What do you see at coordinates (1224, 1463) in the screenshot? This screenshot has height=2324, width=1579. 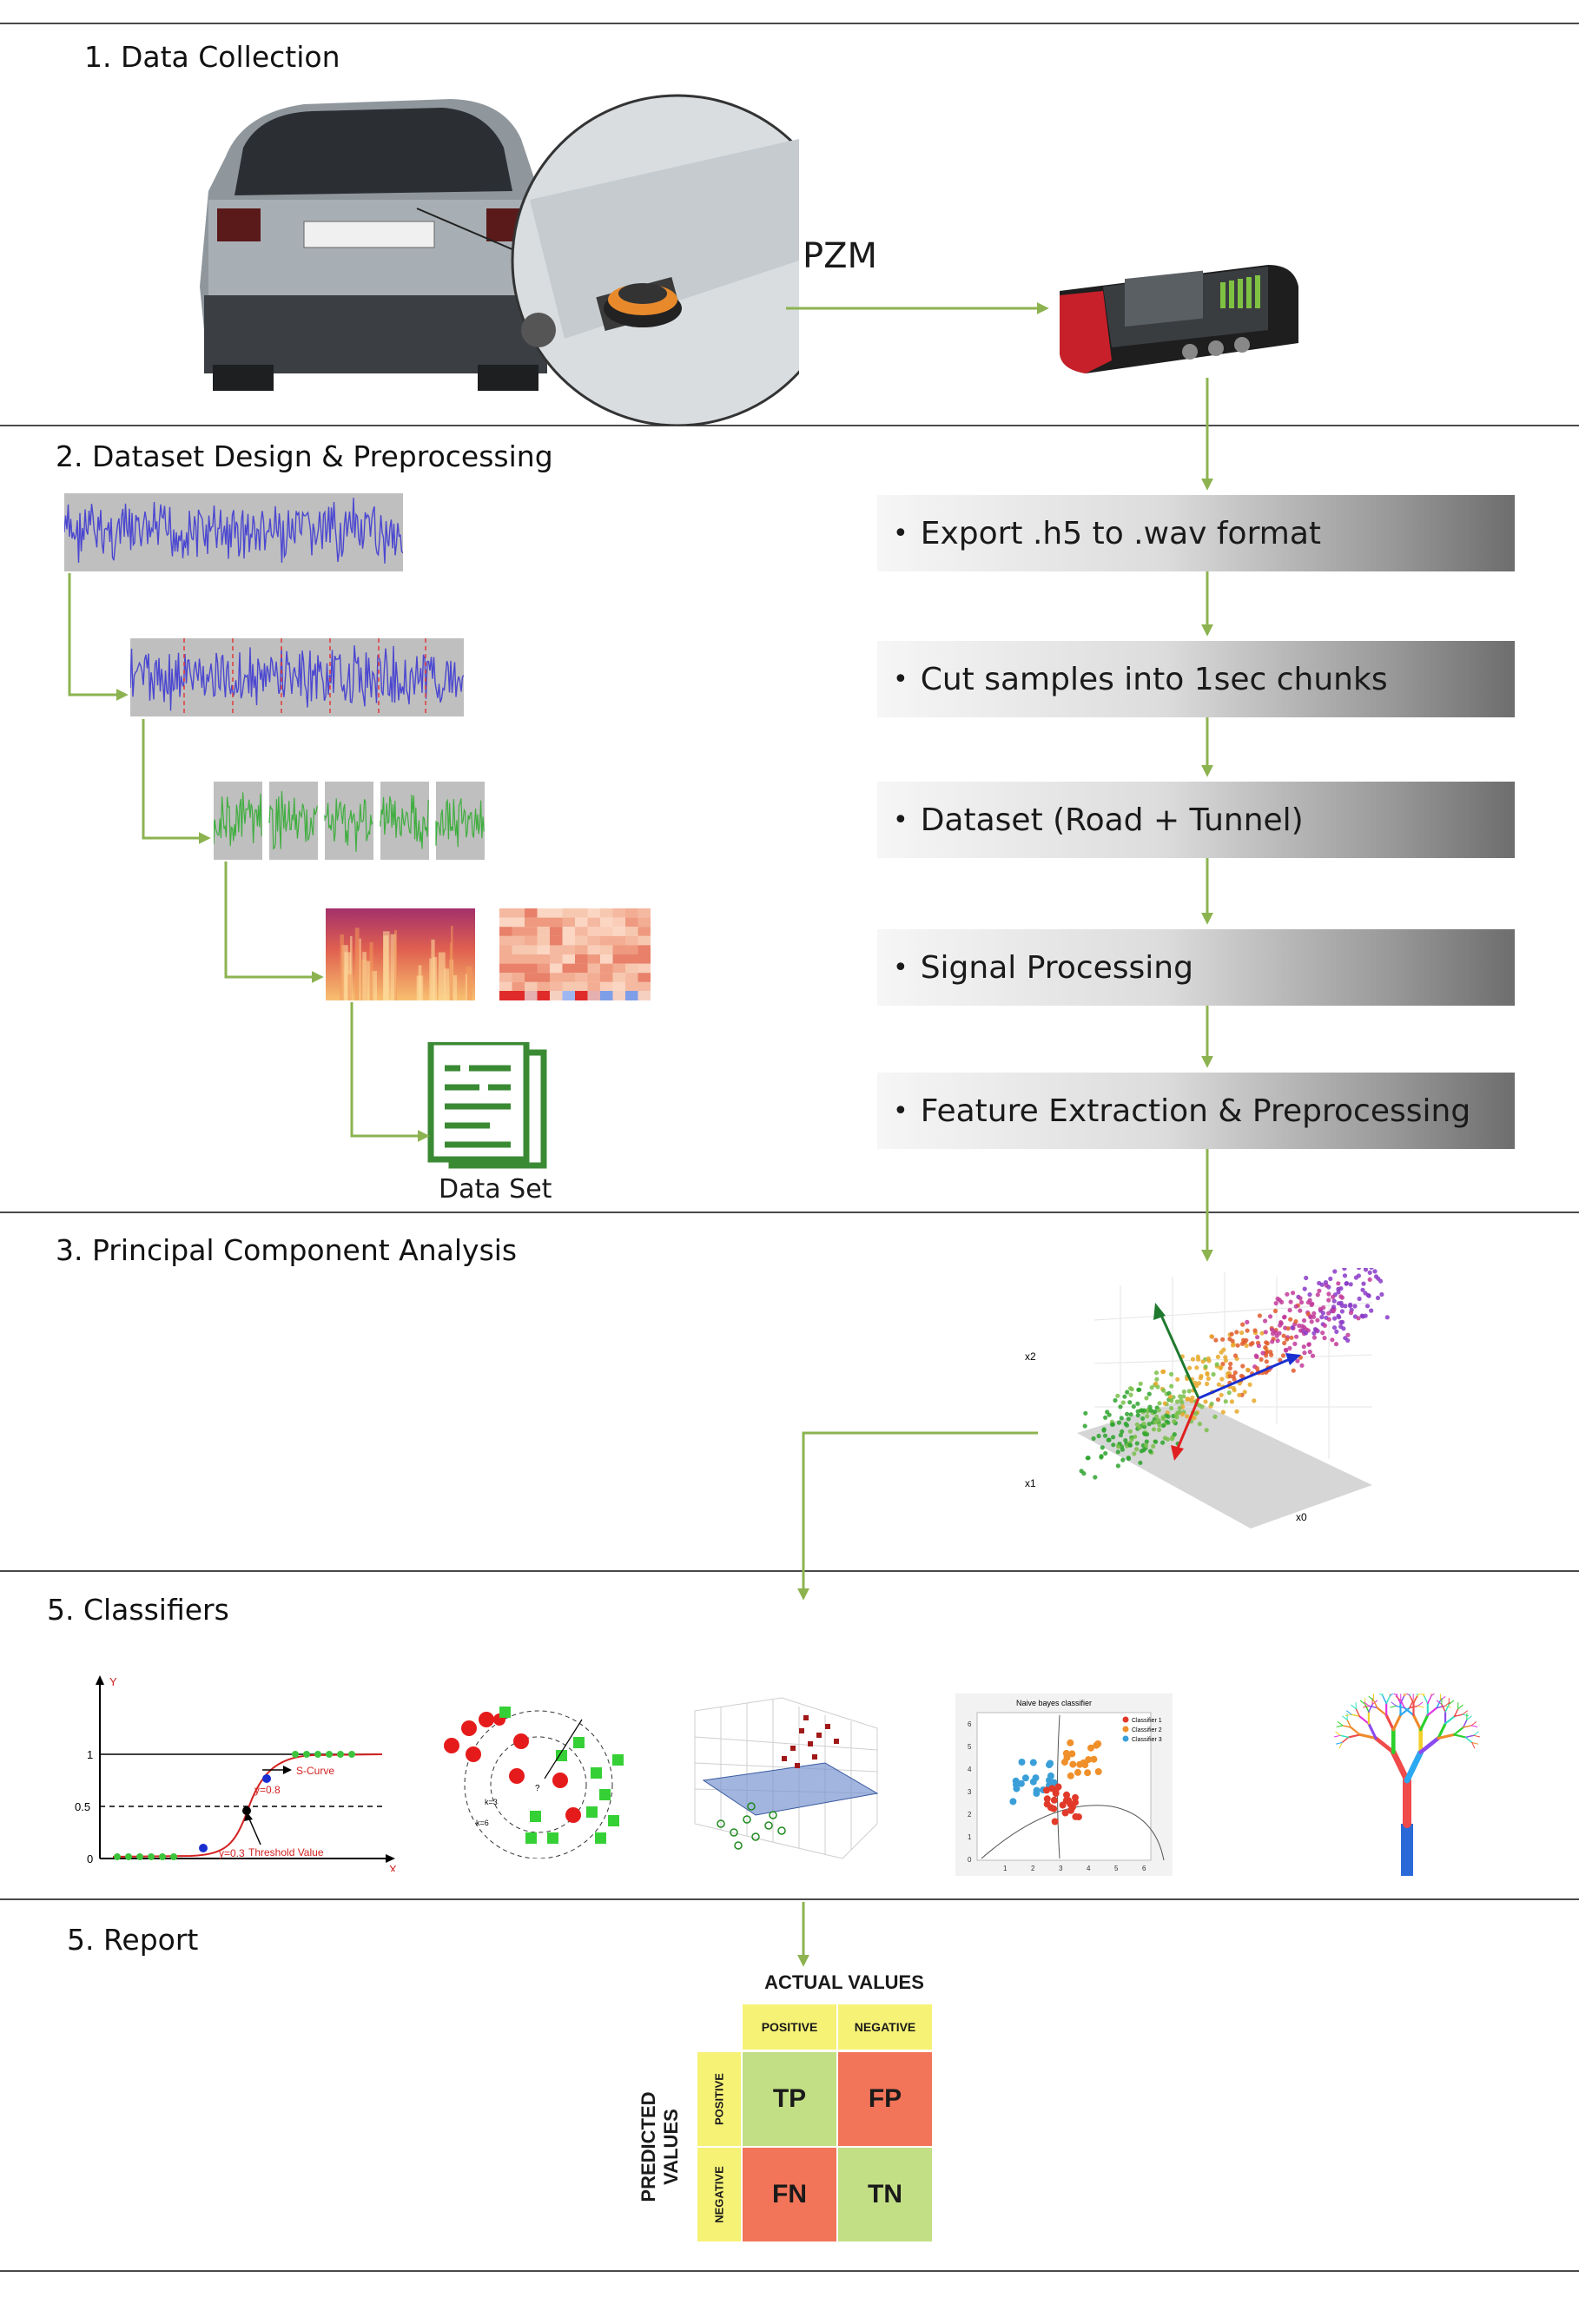 I see `pca-ground-plane` at bounding box center [1224, 1463].